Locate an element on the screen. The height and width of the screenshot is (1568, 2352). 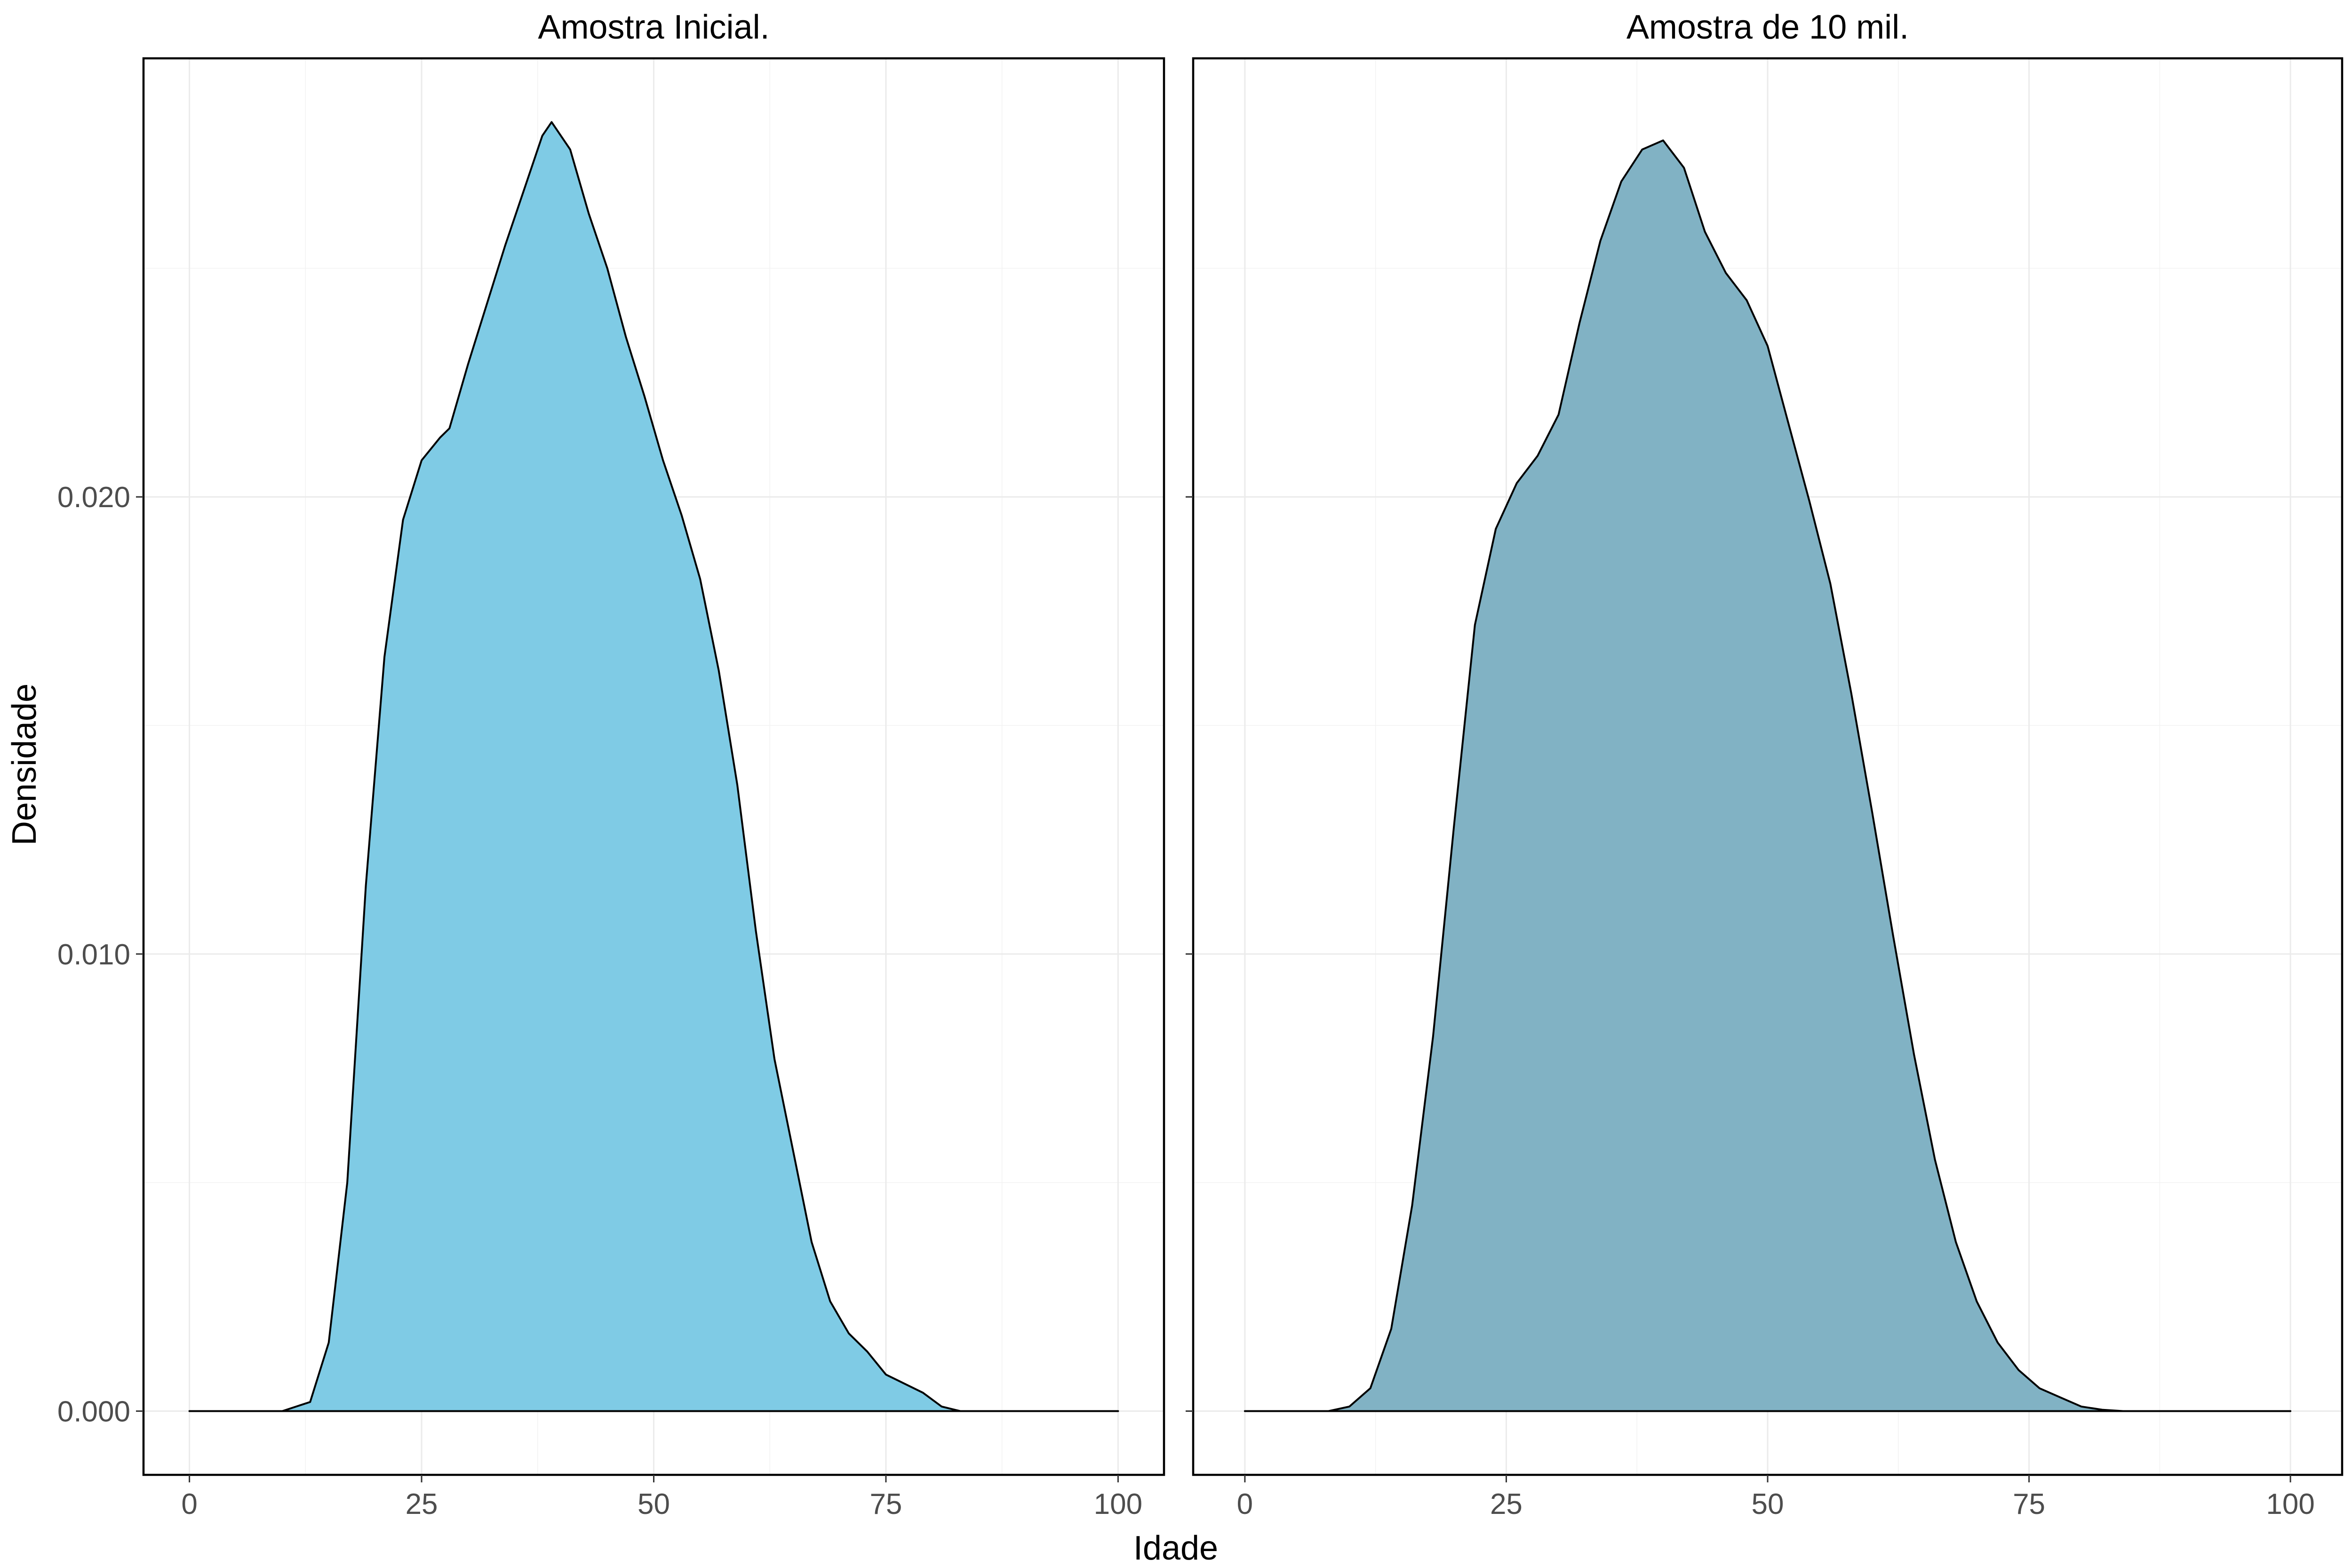
y-tick-label: 0.010 is located at coordinates (93, 955).